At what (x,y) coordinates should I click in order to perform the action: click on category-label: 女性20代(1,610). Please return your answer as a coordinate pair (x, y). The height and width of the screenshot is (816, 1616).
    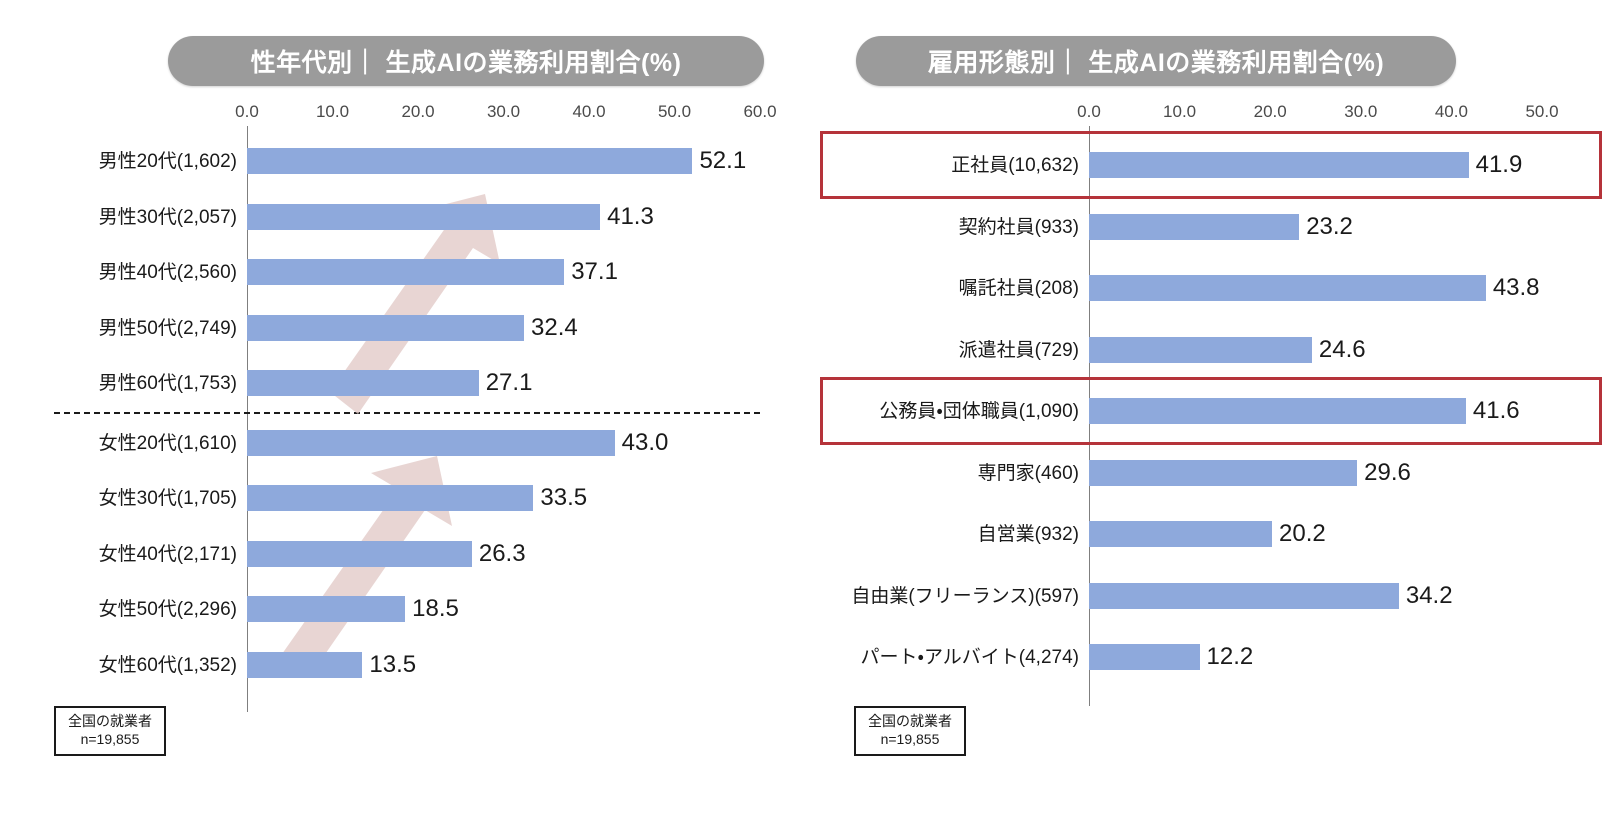
    Looking at the image, I should click on (167, 443).